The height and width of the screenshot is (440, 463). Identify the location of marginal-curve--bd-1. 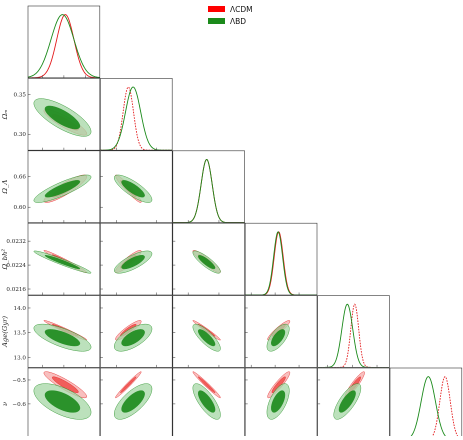
(136, 118).